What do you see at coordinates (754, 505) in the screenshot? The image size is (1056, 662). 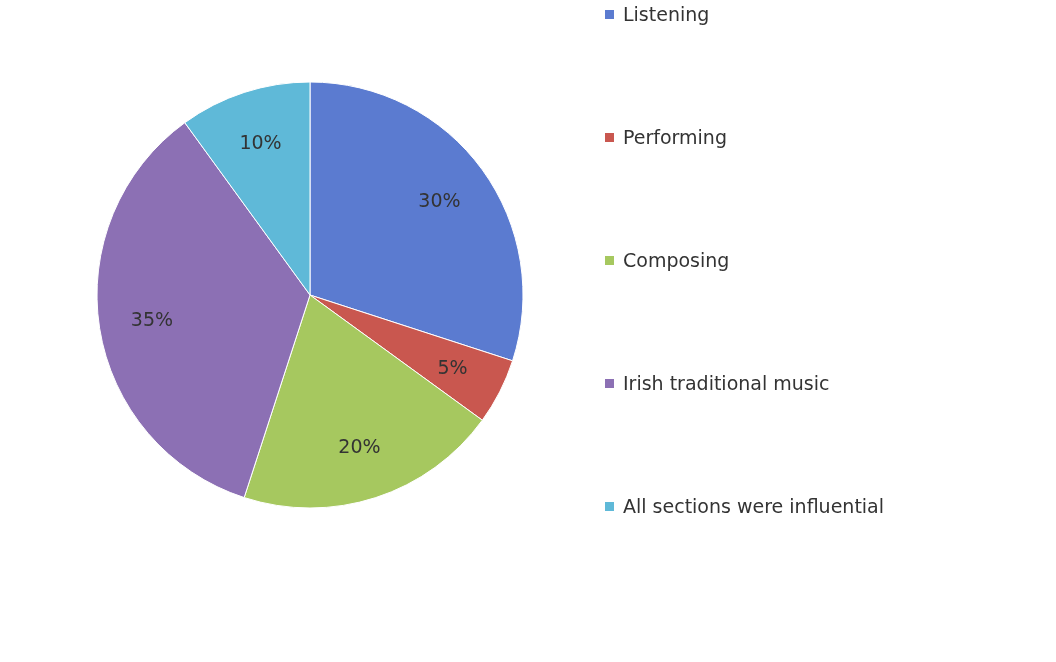 I see `legend-label: All sections were influential` at bounding box center [754, 505].